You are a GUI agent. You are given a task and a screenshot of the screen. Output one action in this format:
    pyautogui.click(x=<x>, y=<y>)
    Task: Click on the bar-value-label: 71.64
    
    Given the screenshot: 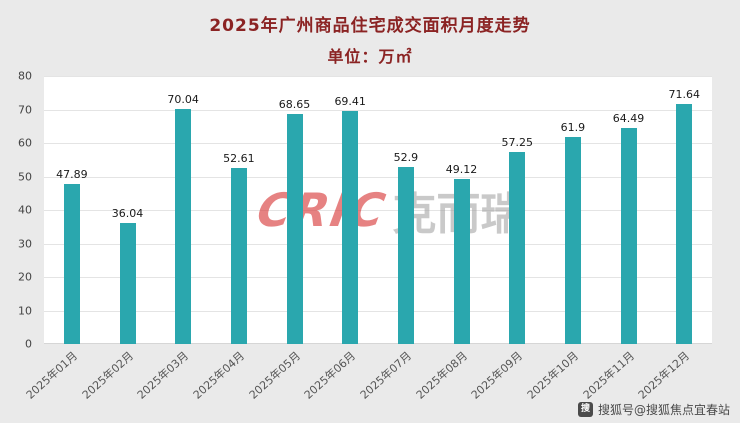 What is the action you would take?
    pyautogui.click(x=684, y=95)
    